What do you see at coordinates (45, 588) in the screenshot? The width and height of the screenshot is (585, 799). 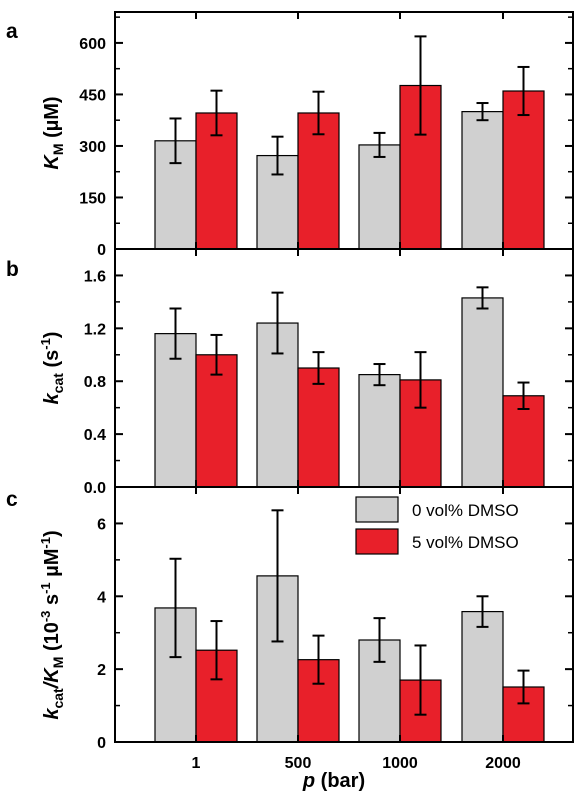 I see `y-axis-title-c-exp2: -1` at bounding box center [45, 588].